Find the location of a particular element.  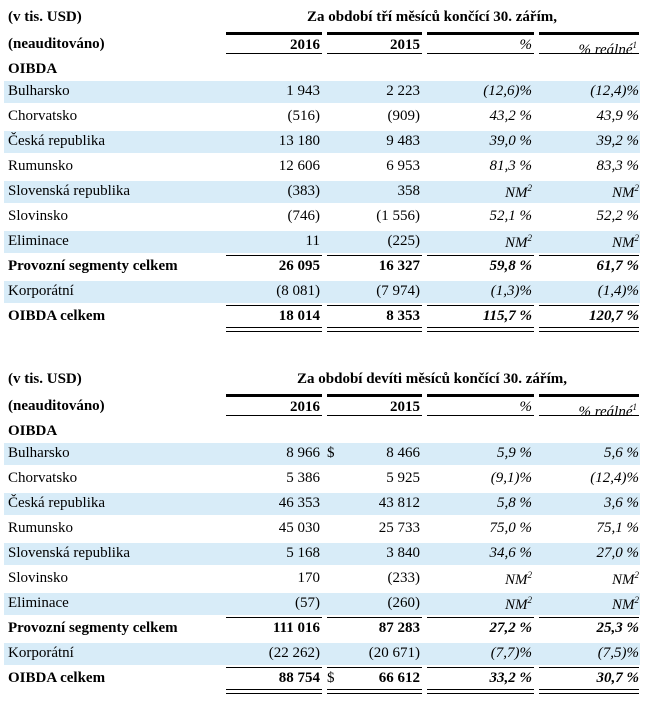

value-2016: 18 014 is located at coordinates (299, 316).